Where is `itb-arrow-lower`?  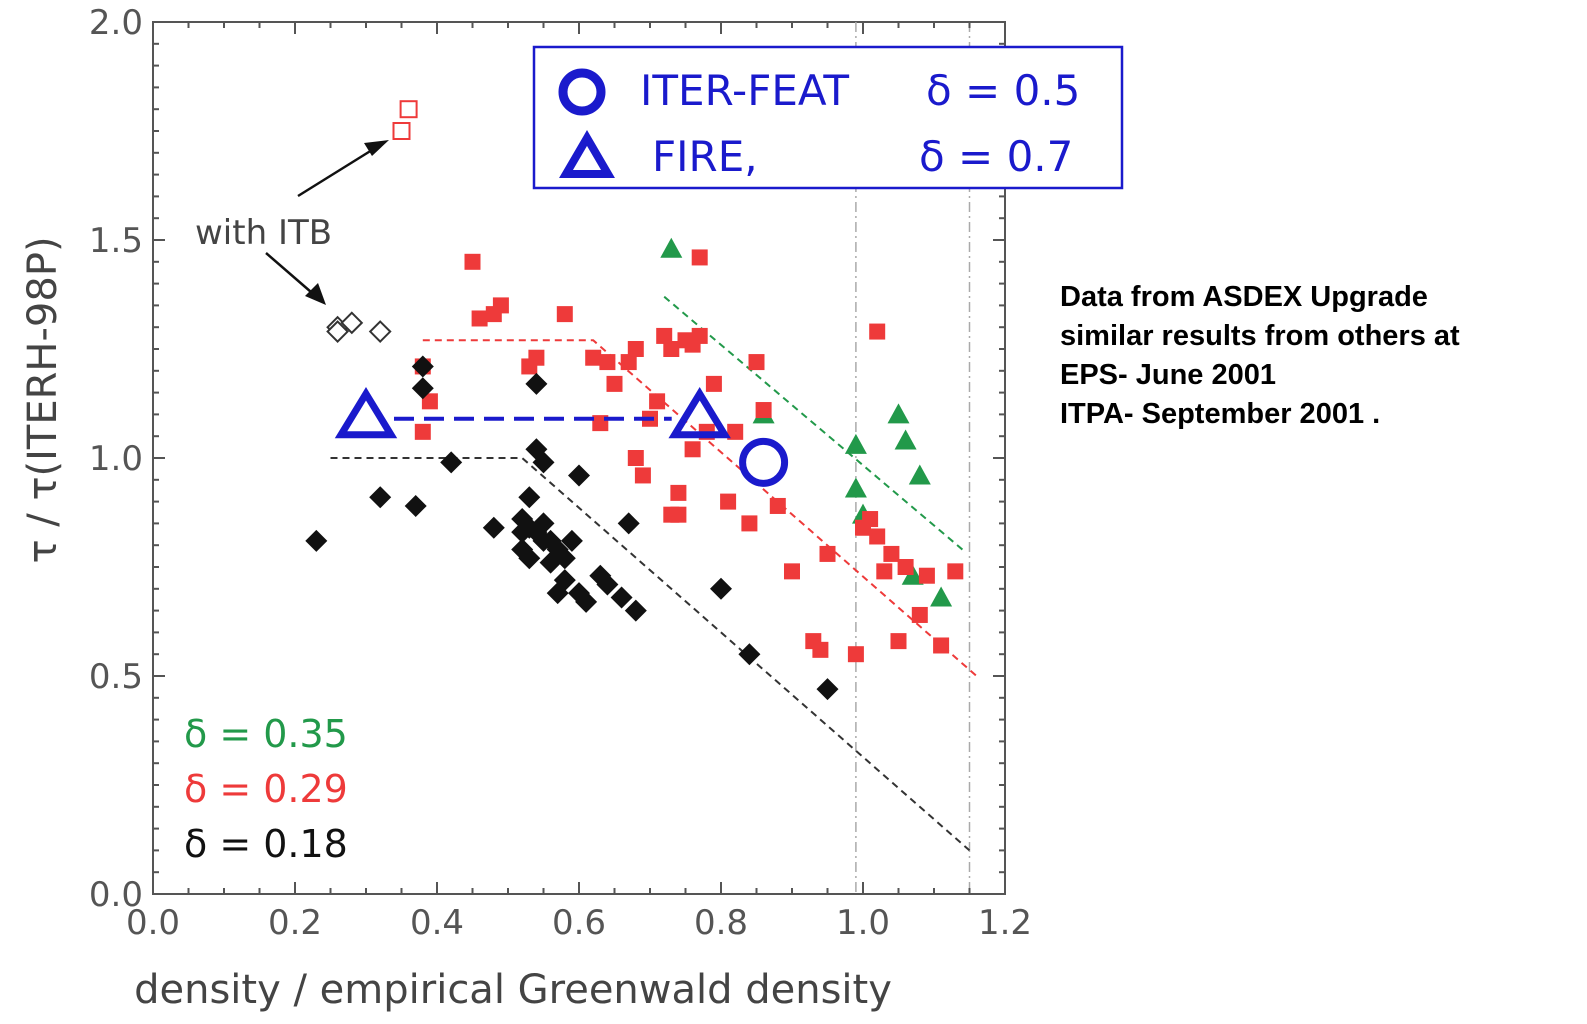
itb-arrow-lower is located at coordinates (288, 272).